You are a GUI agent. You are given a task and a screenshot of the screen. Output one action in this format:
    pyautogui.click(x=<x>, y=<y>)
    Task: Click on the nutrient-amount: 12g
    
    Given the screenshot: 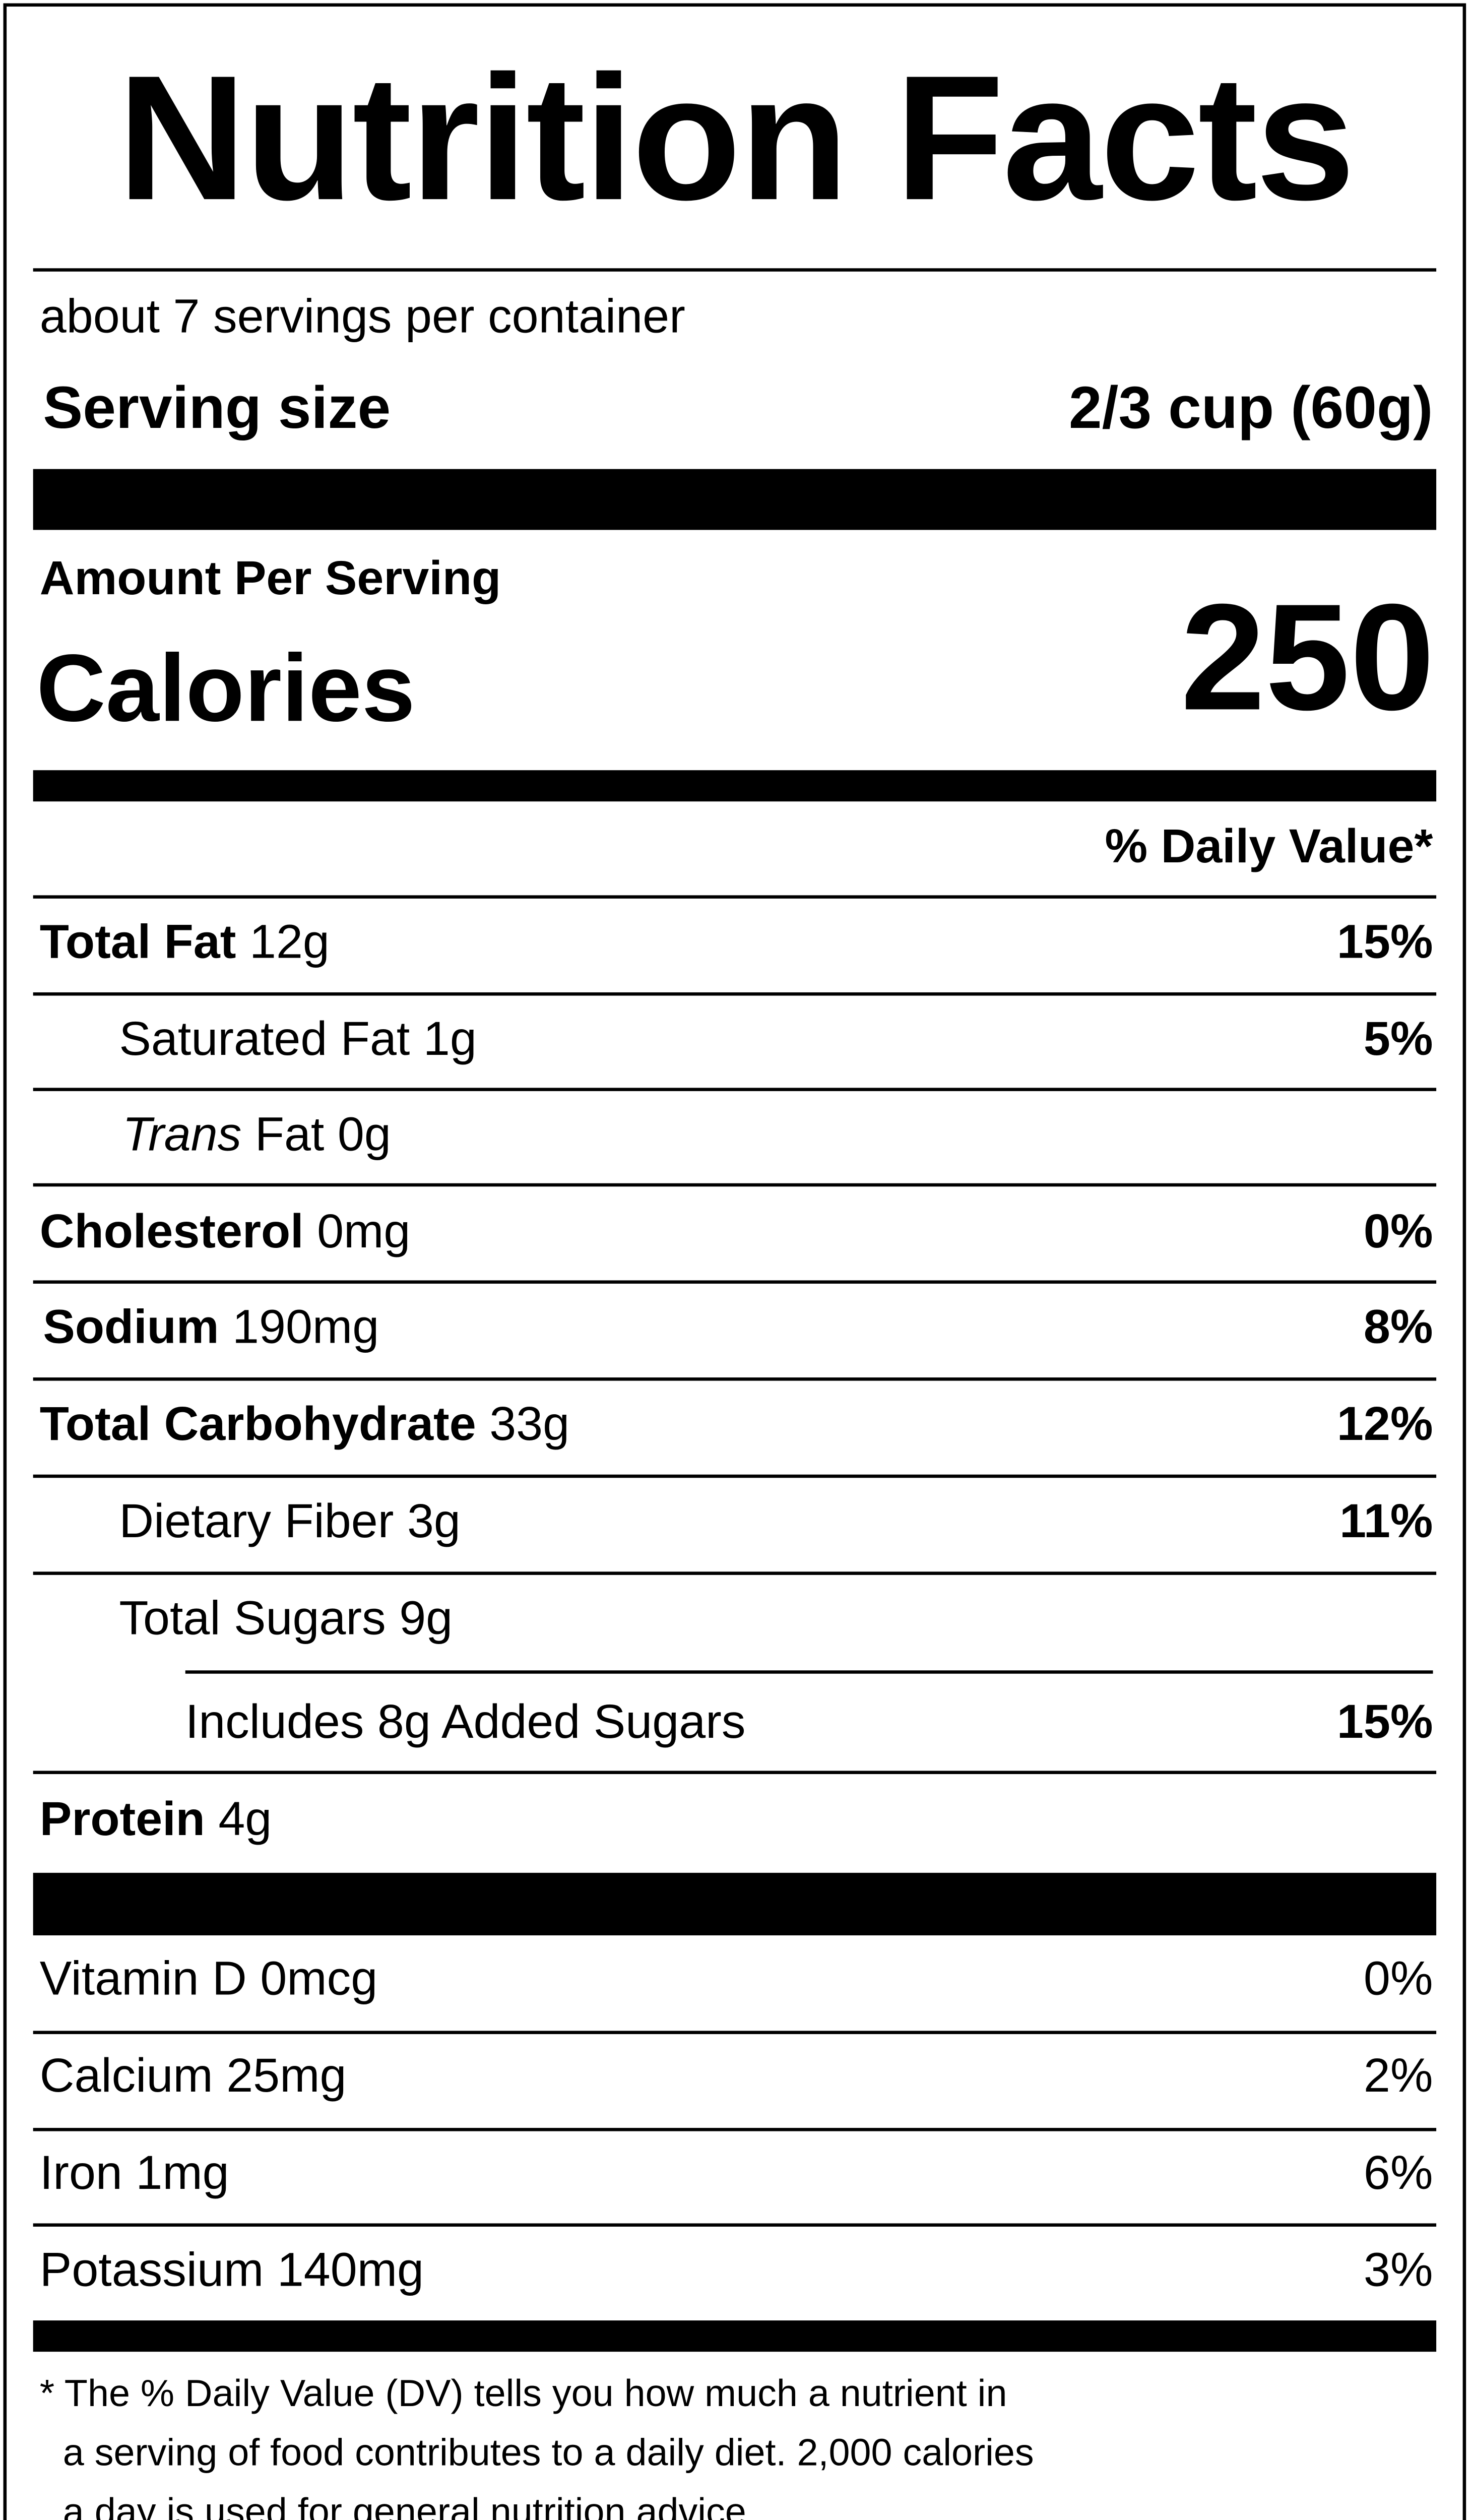 What is the action you would take?
    pyautogui.click(x=289, y=943)
    